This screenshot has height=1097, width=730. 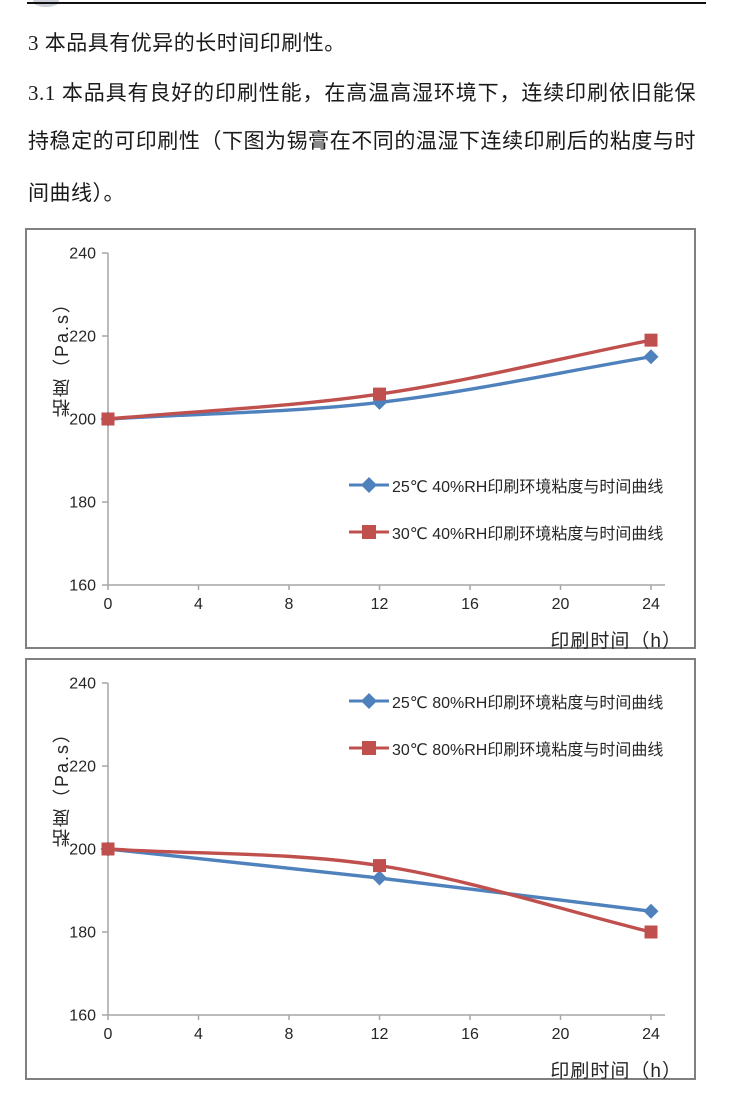 I want to click on legend-item-30c-80rh: 30℃ 80%RH印刷环境粘度与时间曲线, so click(x=505, y=748).